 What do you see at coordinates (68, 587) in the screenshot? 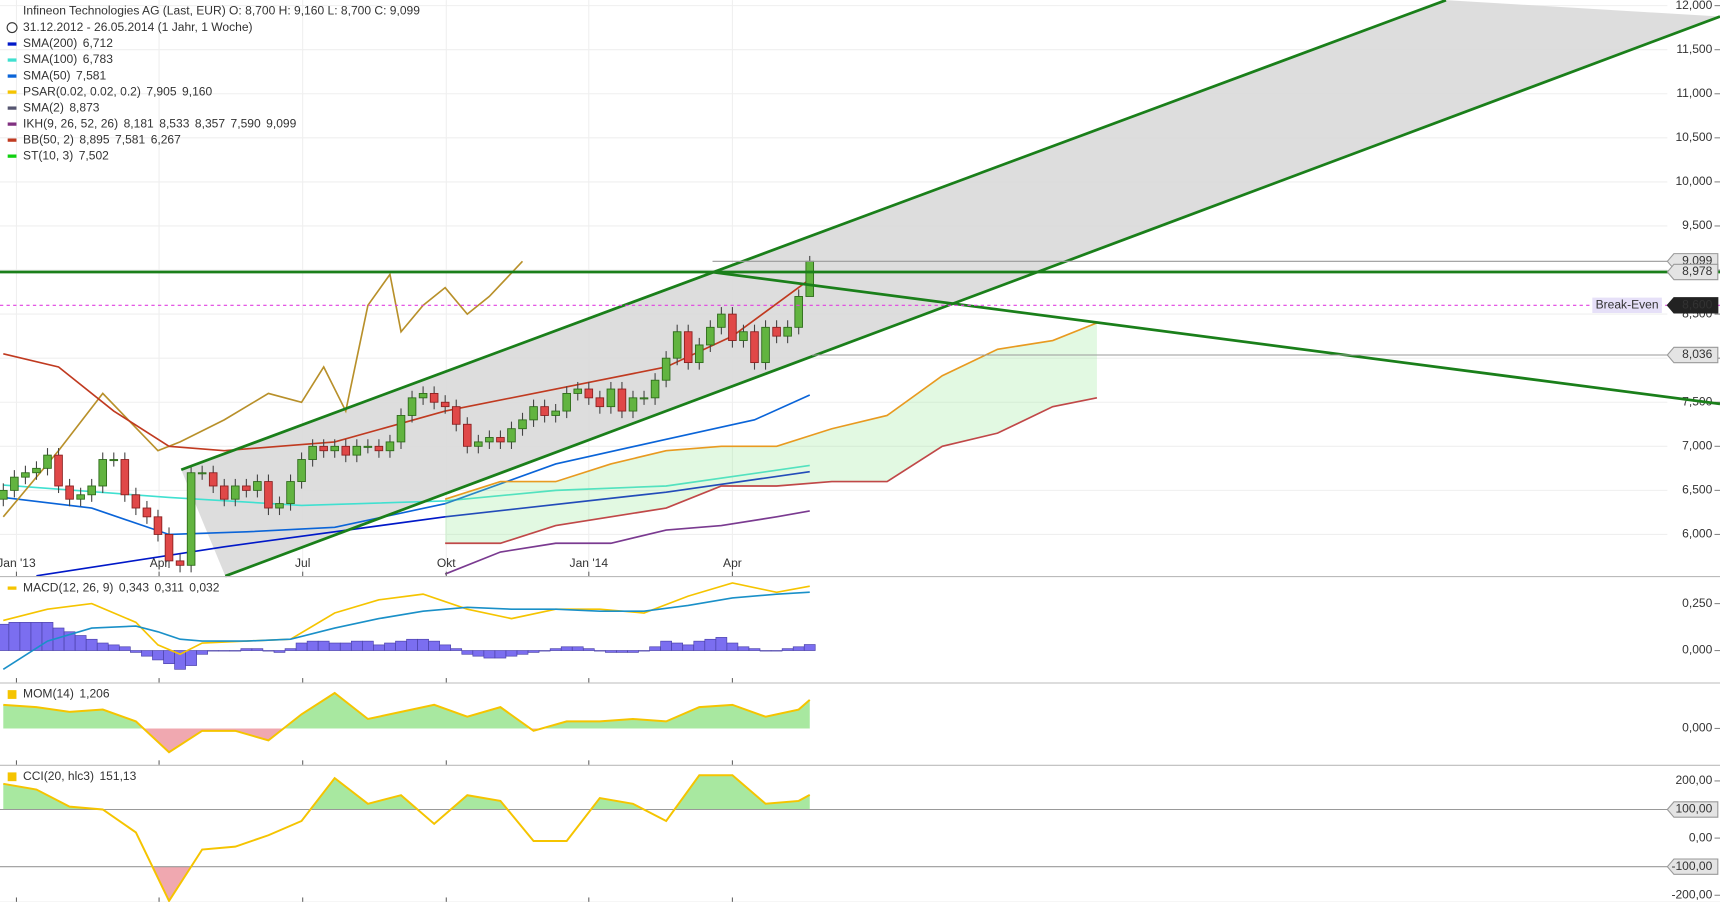
I see `legend-name: MACD(12, 26, 9)` at bounding box center [68, 587].